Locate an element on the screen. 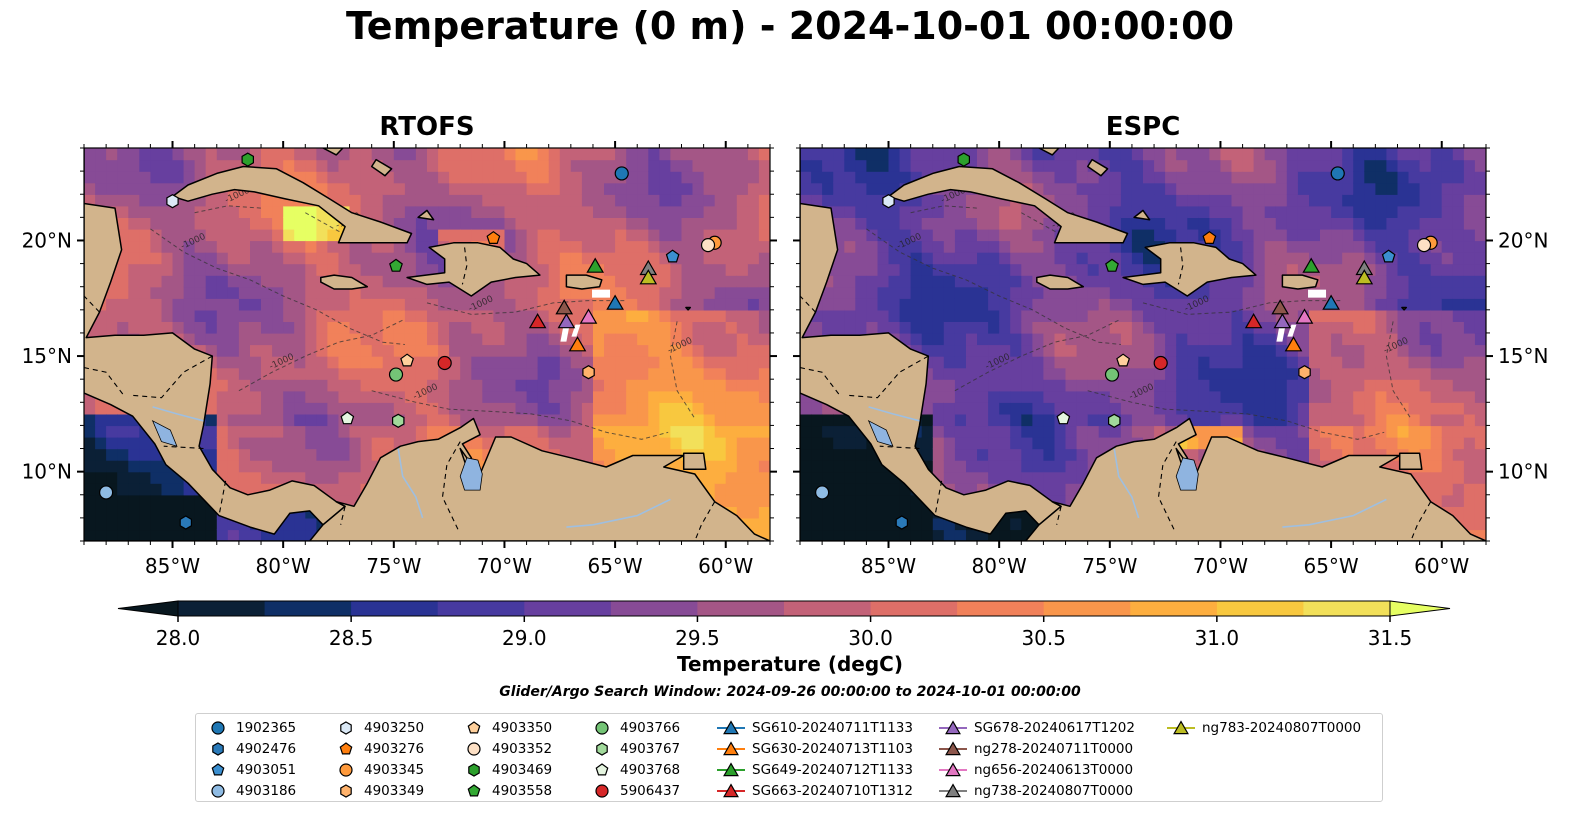 Image resolution: width=1580 pixels, height=827 pixels. legend-label: 4903250 is located at coordinates (394, 727).